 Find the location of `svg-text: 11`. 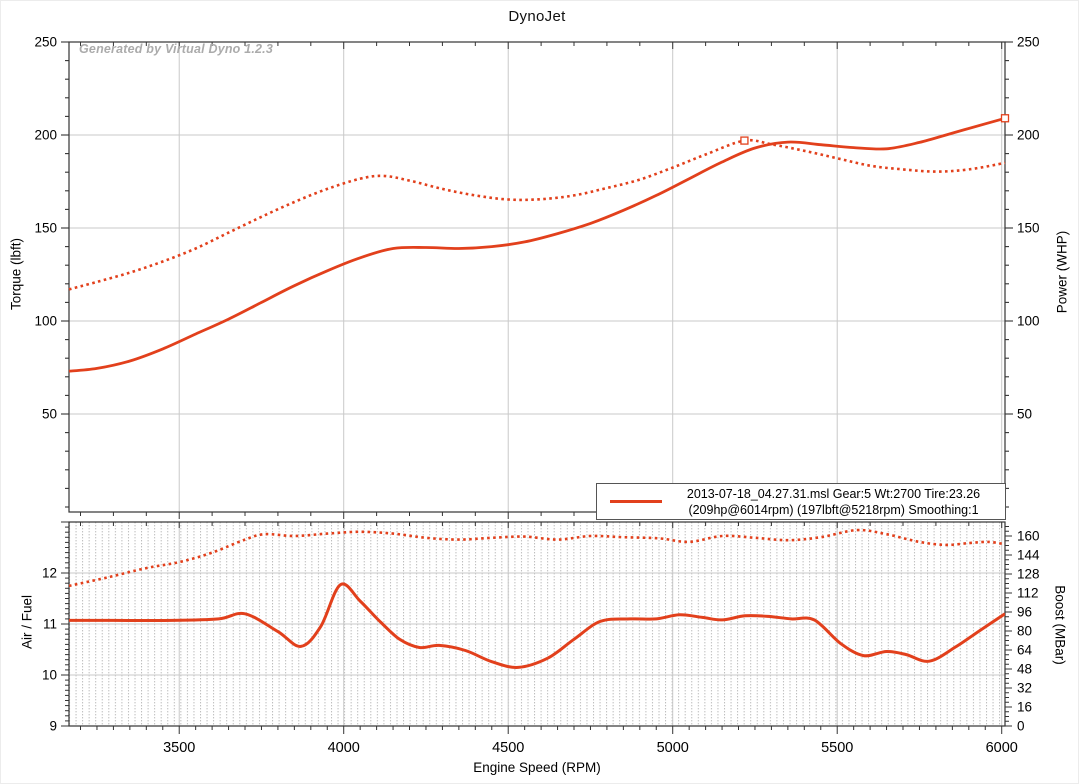

svg-text: 11 is located at coordinates (50, 624).